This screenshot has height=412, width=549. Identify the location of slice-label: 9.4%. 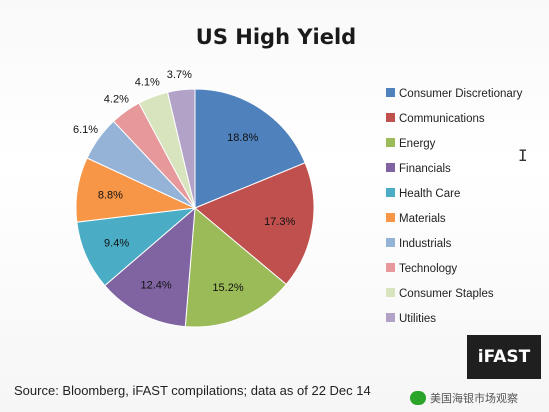
(116, 244).